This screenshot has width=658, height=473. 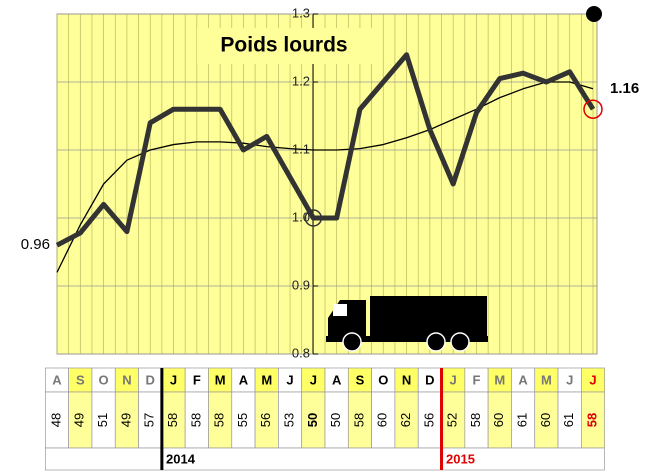 I want to click on y-tick-label: 0.9, so click(x=301, y=284).